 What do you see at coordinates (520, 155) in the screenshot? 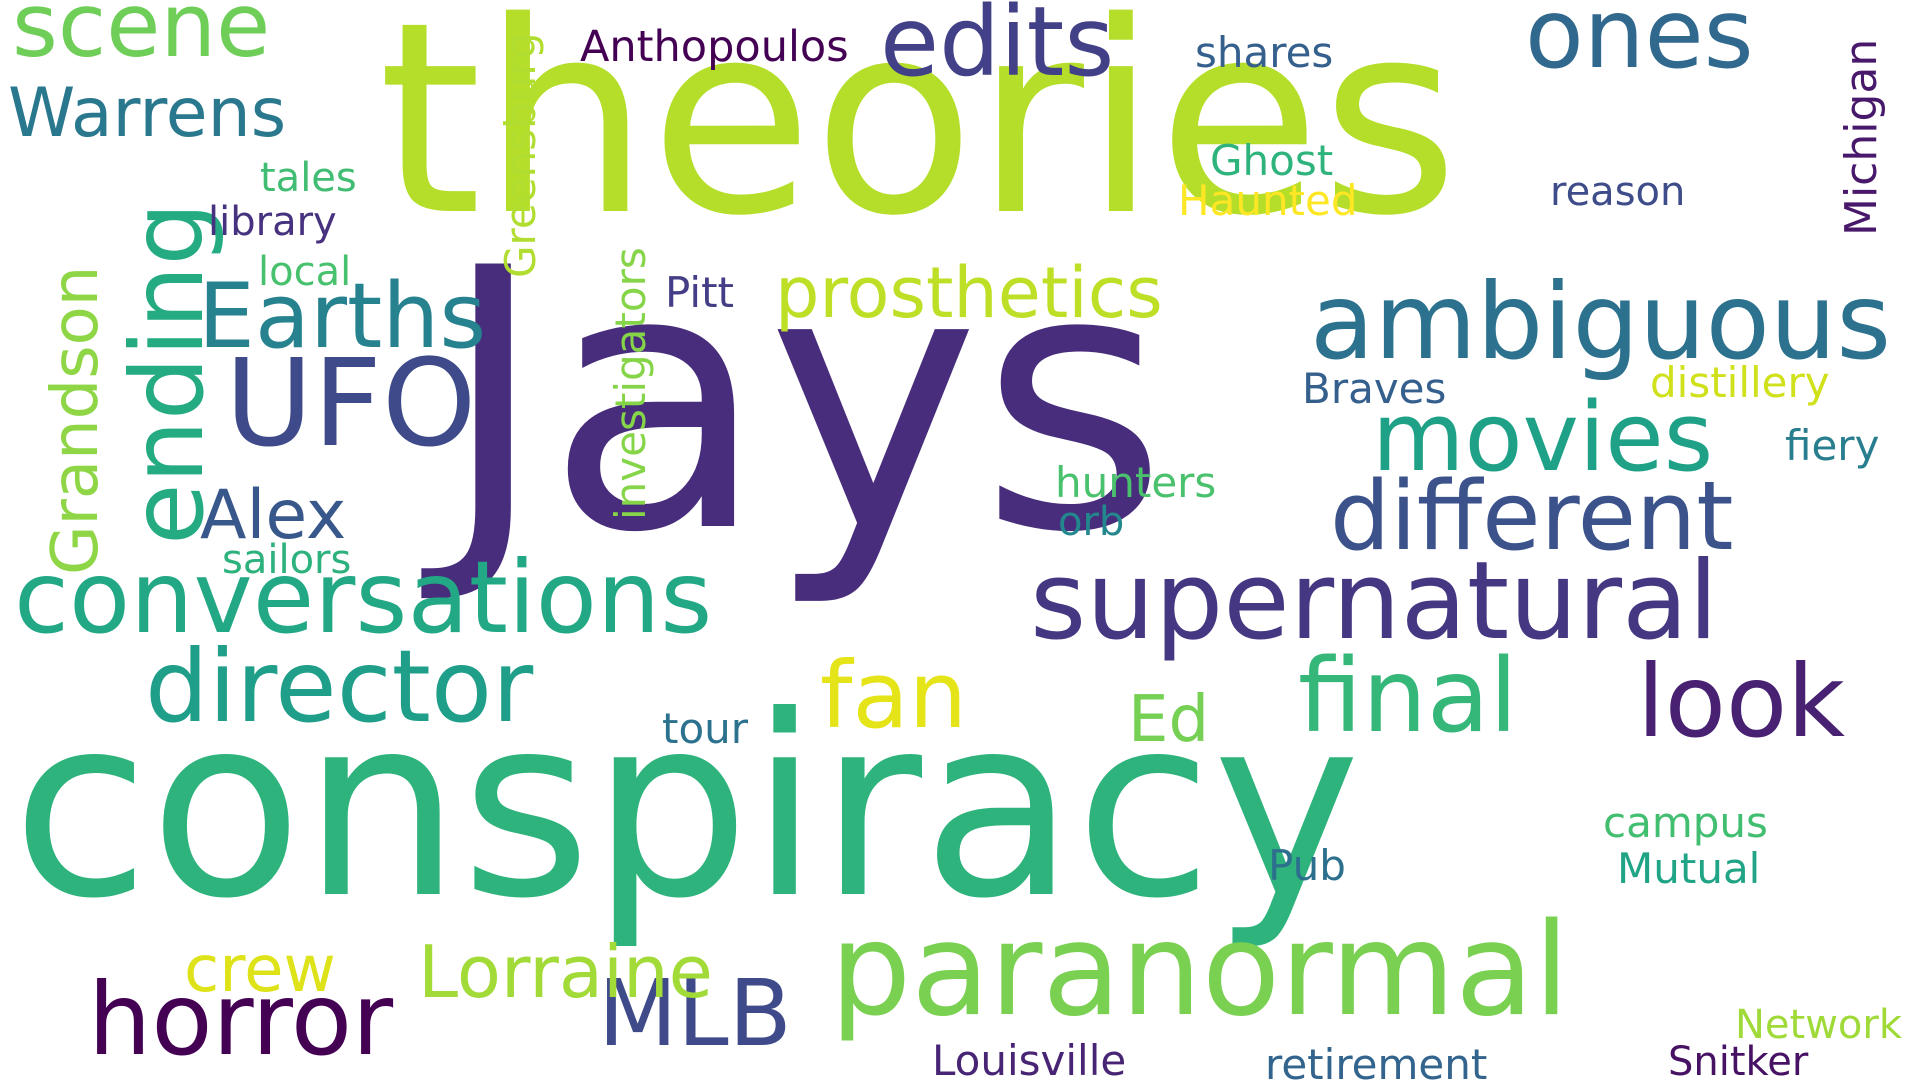
I see `word-greensburg: Greensburg` at bounding box center [520, 155].